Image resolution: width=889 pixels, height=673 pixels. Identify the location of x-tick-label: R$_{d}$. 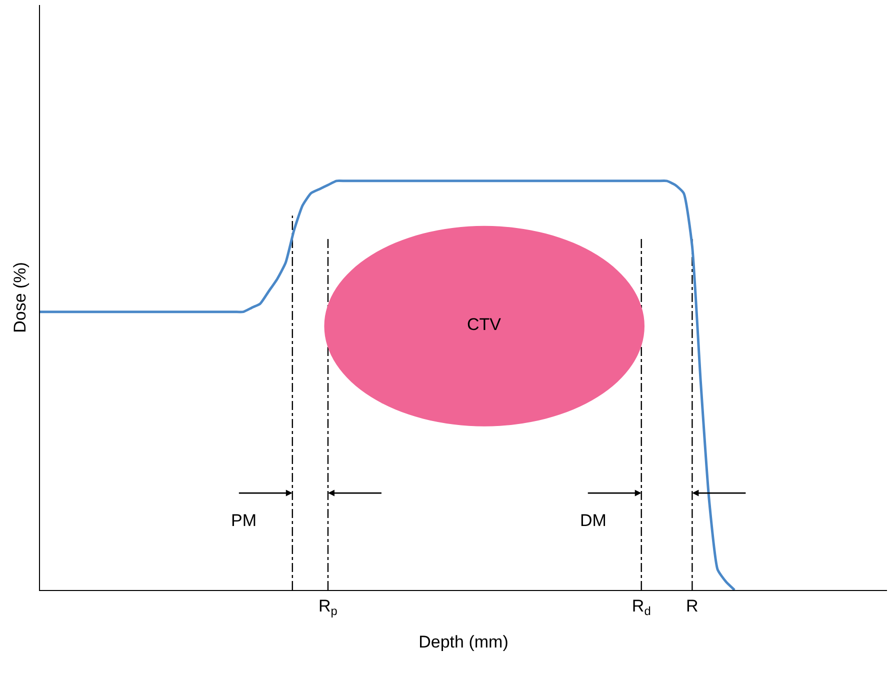
(641, 607).